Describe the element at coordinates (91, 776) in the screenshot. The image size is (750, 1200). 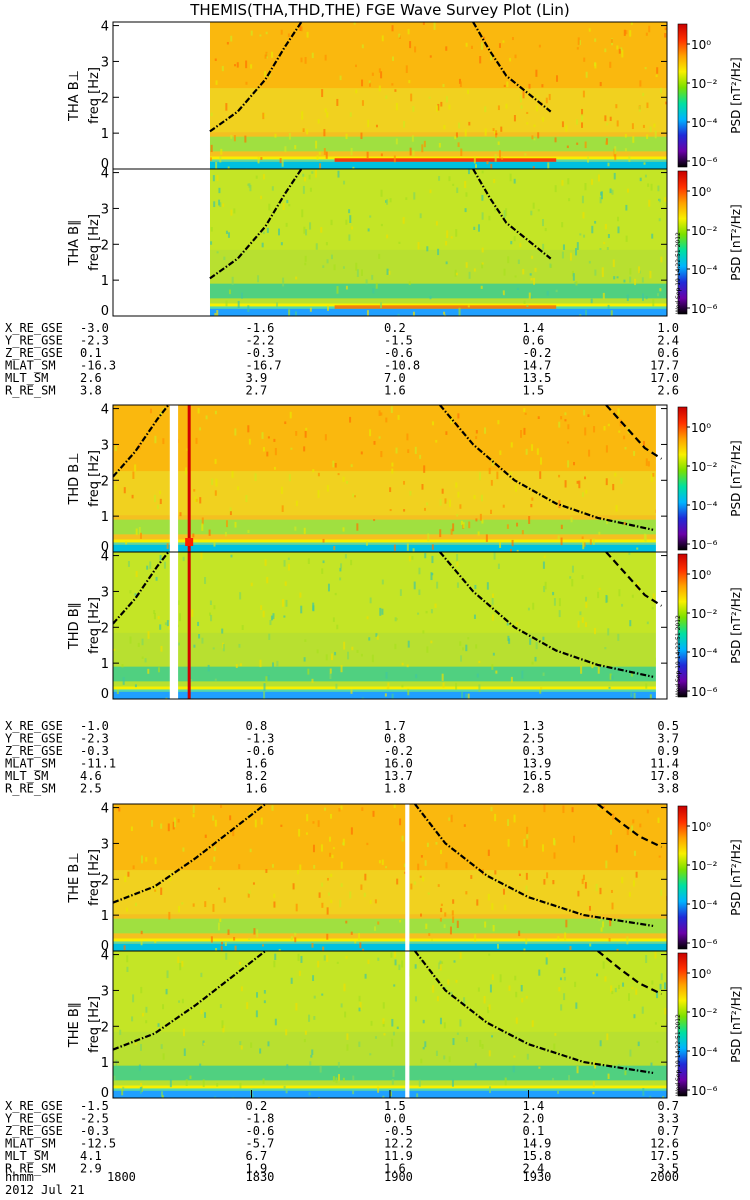
I see `orbit-value: 4.6` at that location.